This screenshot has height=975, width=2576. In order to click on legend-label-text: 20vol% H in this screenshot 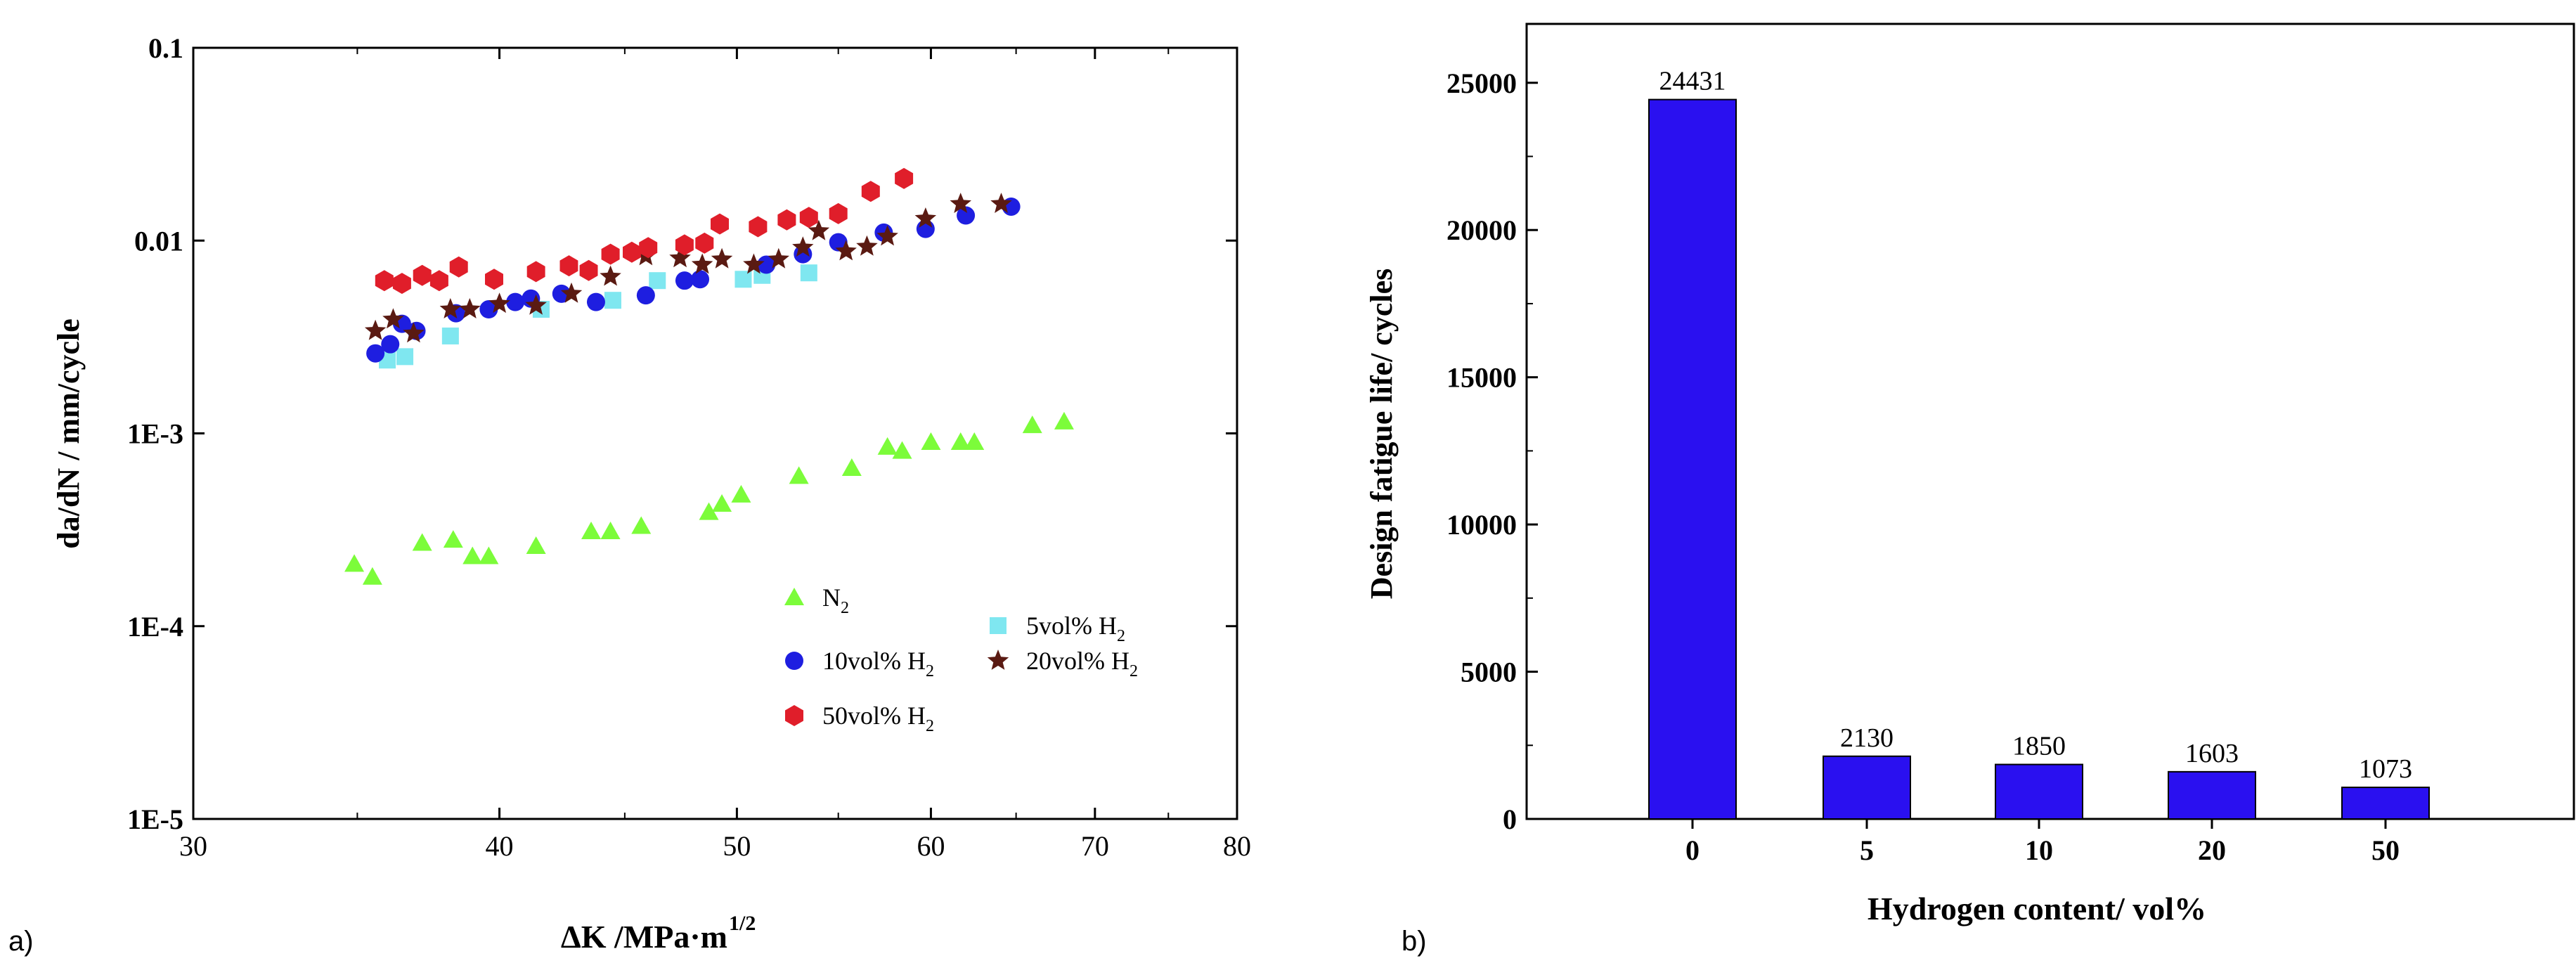, I will do `click(1078, 661)`.